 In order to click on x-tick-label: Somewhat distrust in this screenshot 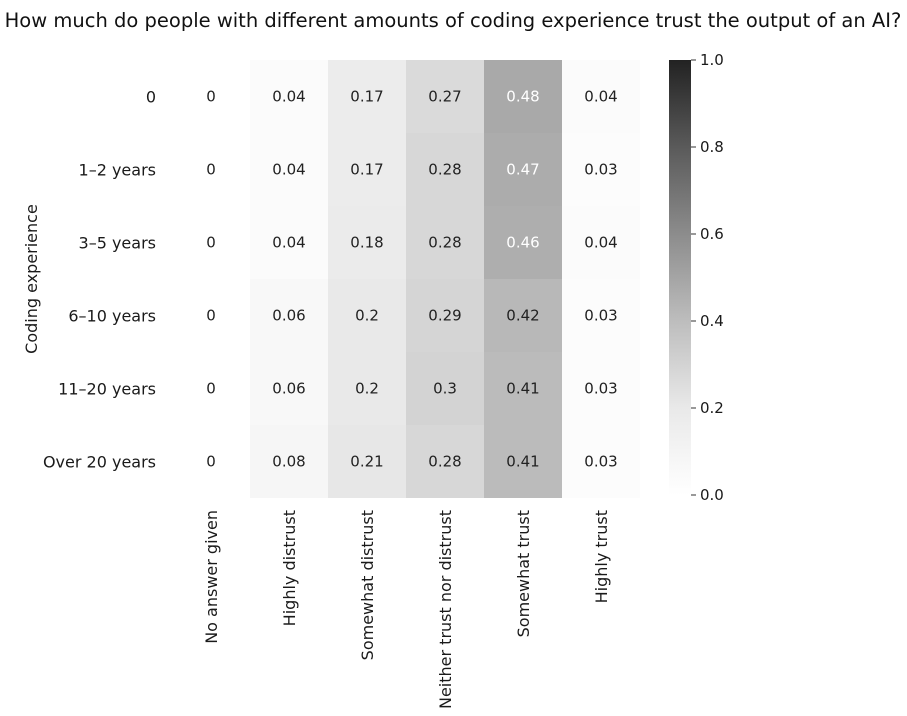, I will do `click(367, 585)`.